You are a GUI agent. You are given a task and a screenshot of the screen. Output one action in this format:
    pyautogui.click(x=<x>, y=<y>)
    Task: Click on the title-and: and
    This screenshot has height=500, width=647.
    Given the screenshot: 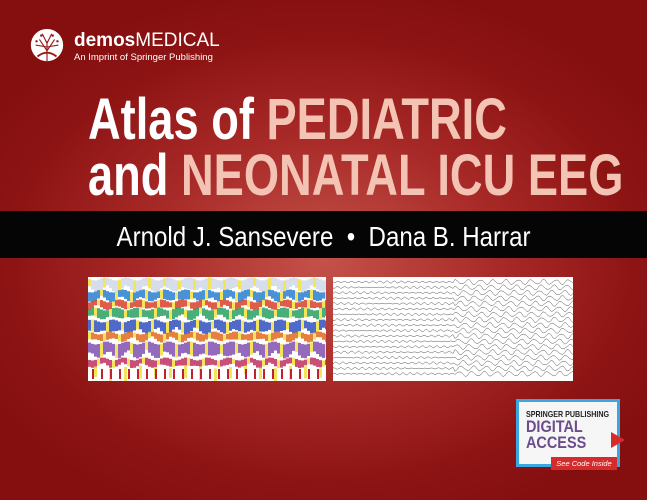 What is the action you would take?
    pyautogui.click(x=128, y=175)
    